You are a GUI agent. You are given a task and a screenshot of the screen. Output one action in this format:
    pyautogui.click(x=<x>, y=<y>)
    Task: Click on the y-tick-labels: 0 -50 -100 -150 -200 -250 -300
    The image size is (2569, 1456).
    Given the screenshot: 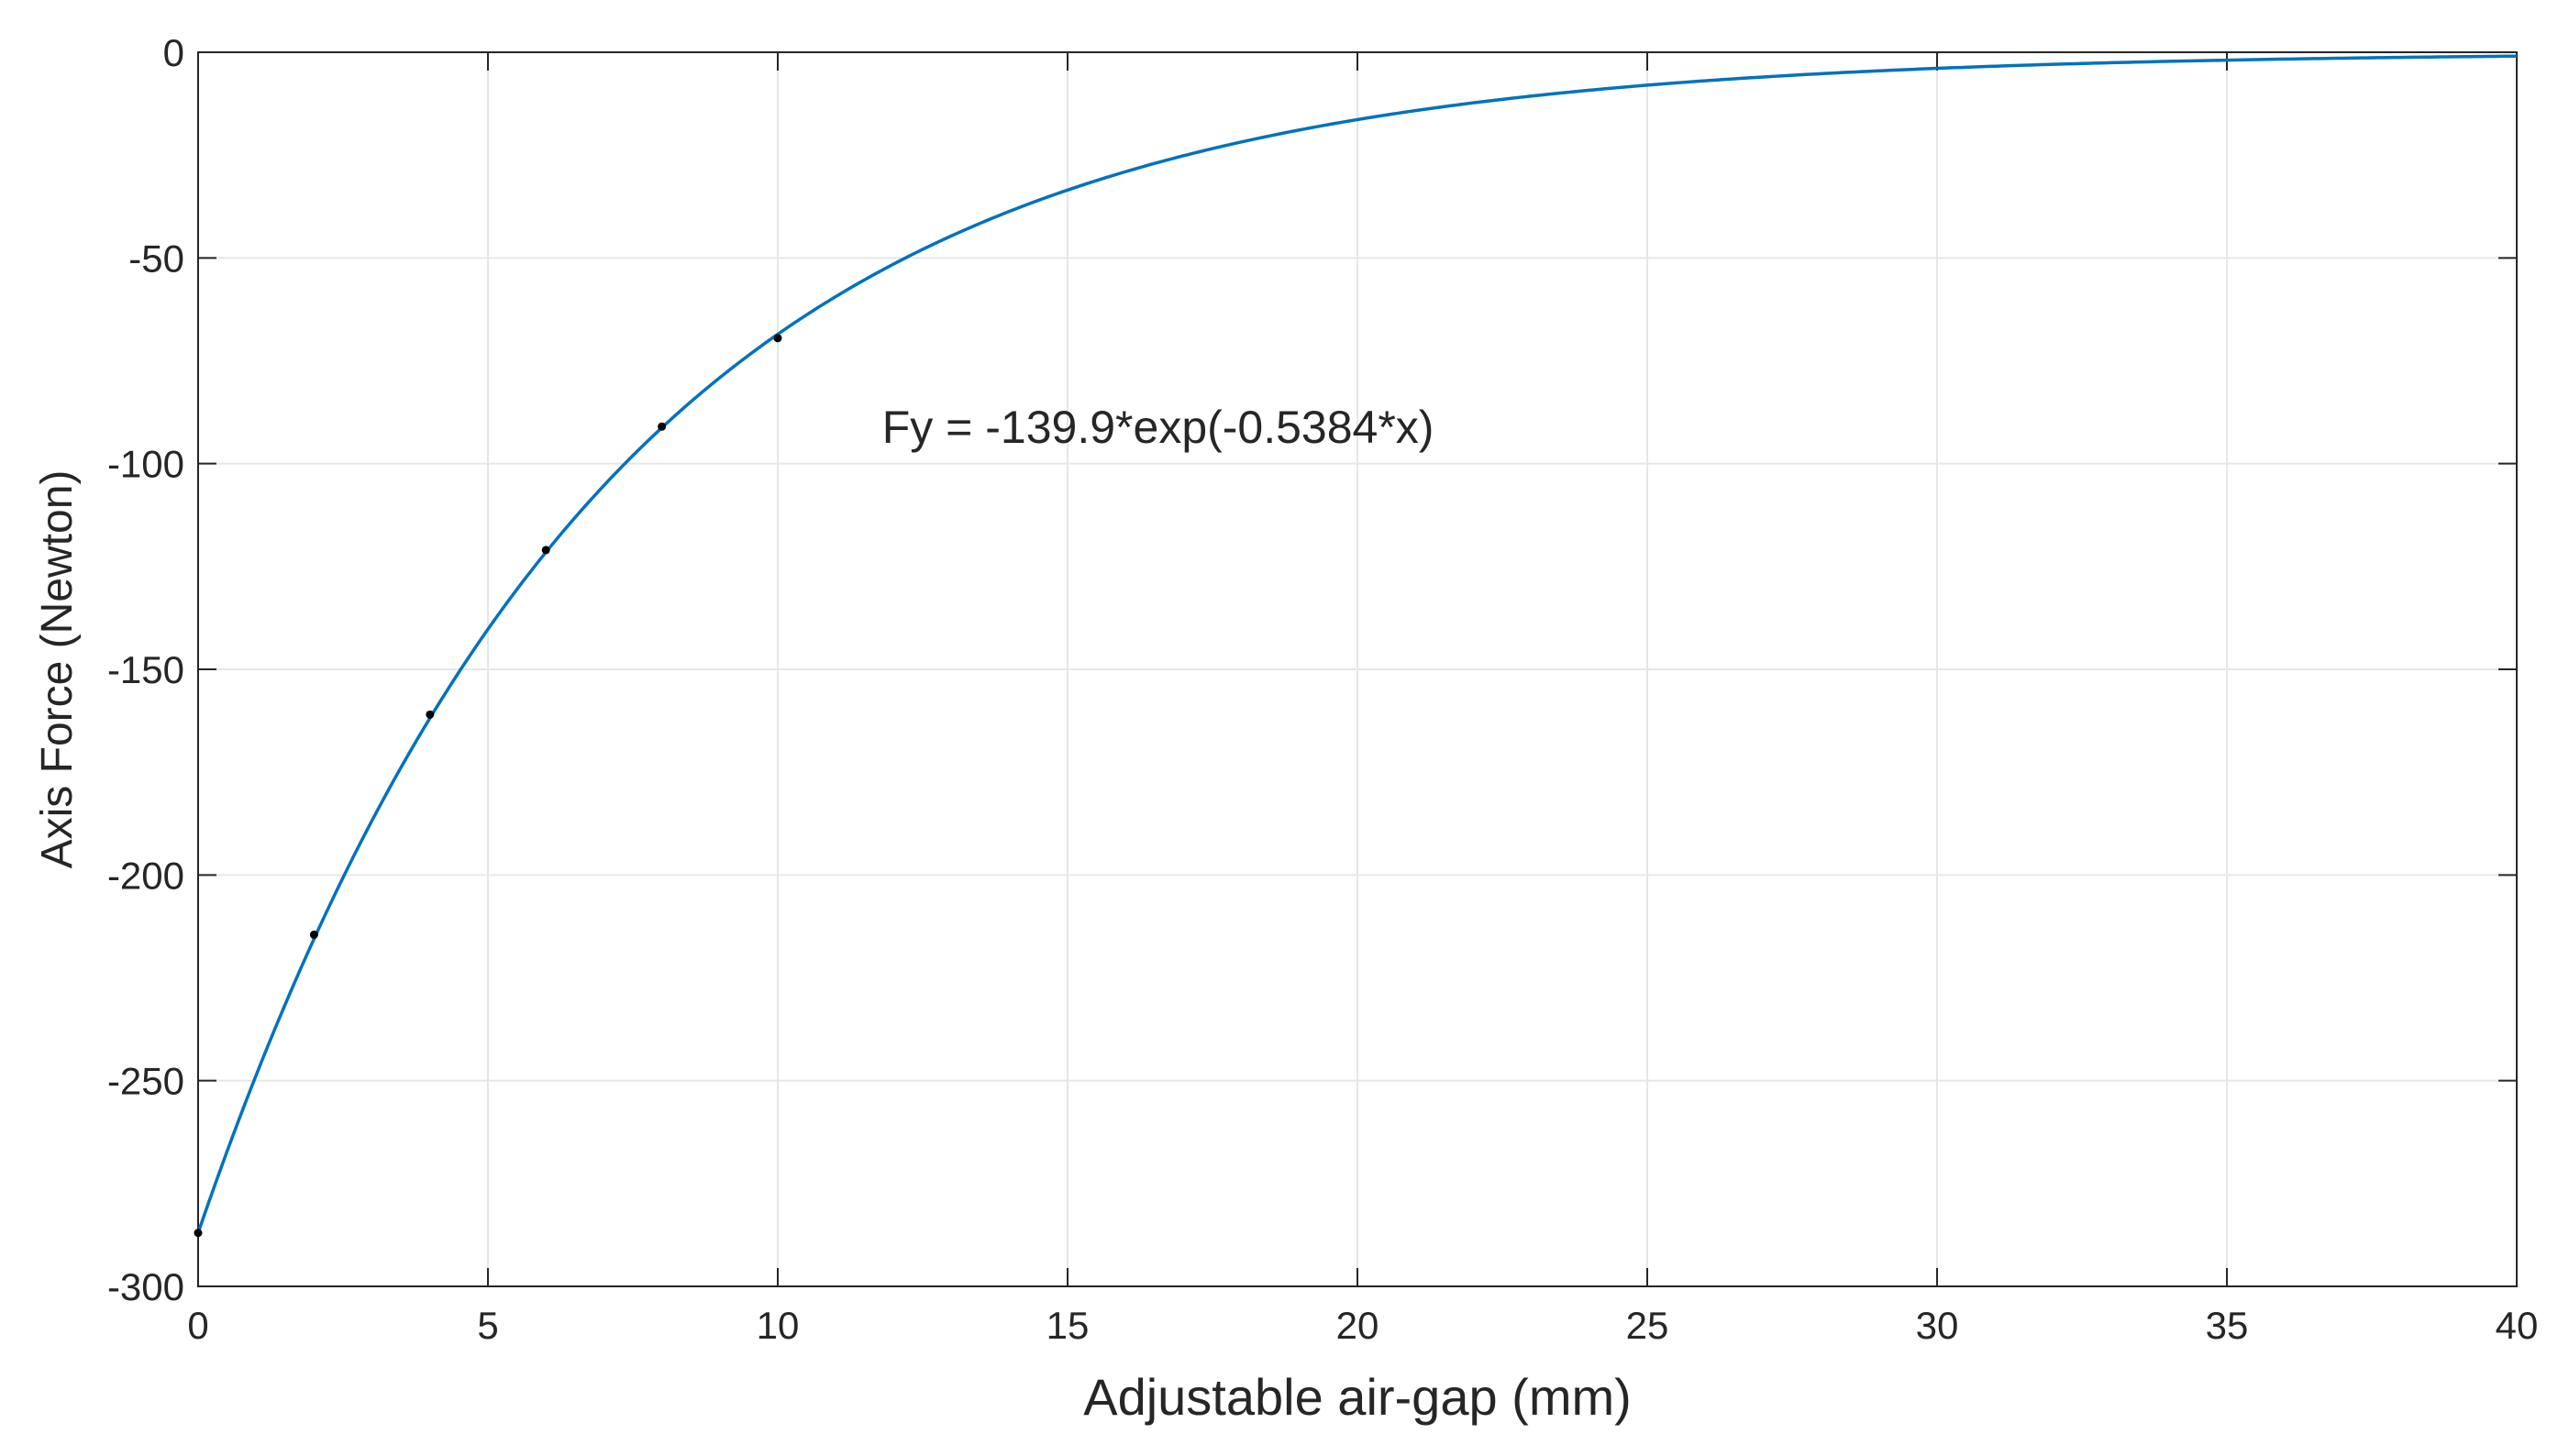 What is the action you would take?
    pyautogui.click(x=145, y=669)
    